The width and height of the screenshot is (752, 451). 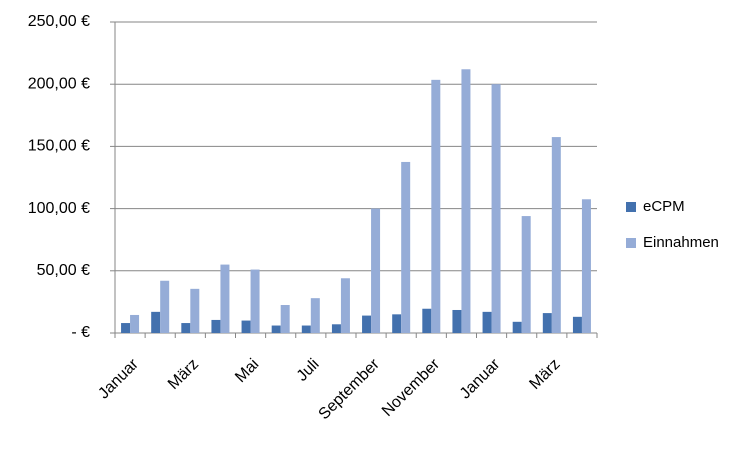 I want to click on x-tick-label: November, so click(x=411, y=387).